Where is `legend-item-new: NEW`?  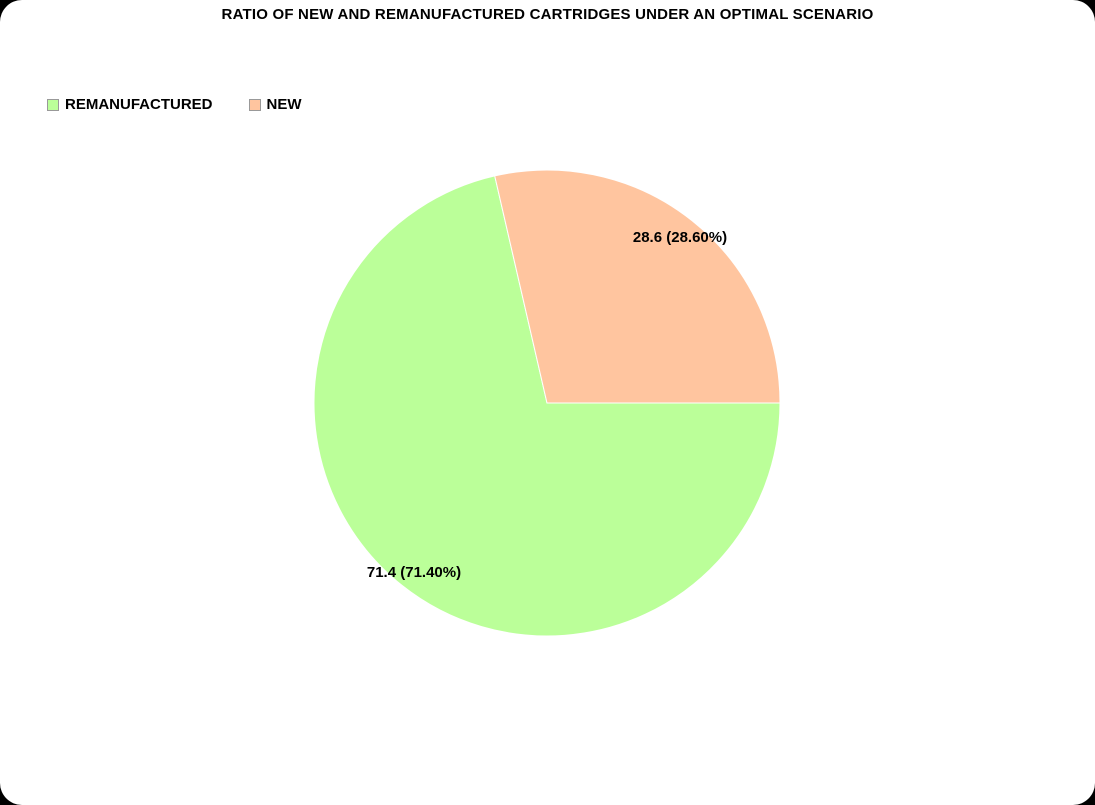
legend-item-new: NEW is located at coordinates (275, 104).